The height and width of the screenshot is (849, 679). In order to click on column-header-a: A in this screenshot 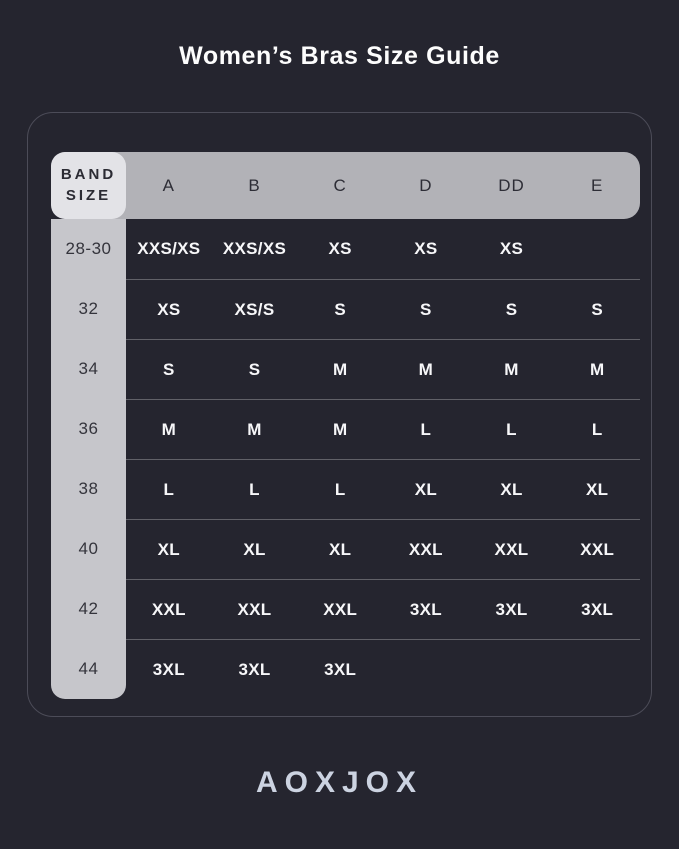, I will do `click(168, 185)`.